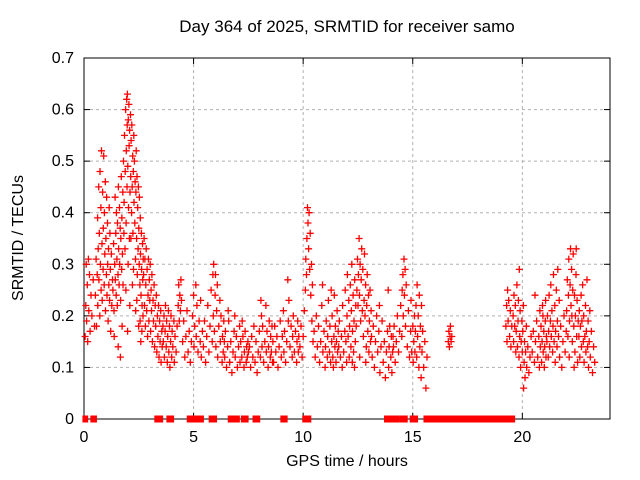 This screenshot has height=480, width=640. I want to click on x-tick-label: 5, so click(193, 437).